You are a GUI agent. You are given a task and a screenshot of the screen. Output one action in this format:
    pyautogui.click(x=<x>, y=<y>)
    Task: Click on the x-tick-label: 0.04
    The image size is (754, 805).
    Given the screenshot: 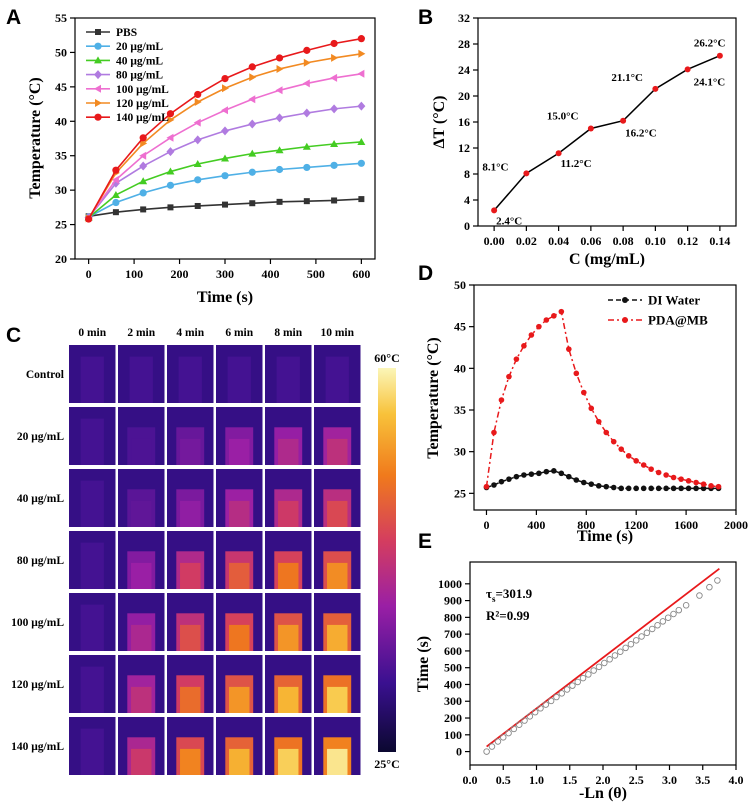 What is the action you would take?
    pyautogui.click(x=558, y=241)
    